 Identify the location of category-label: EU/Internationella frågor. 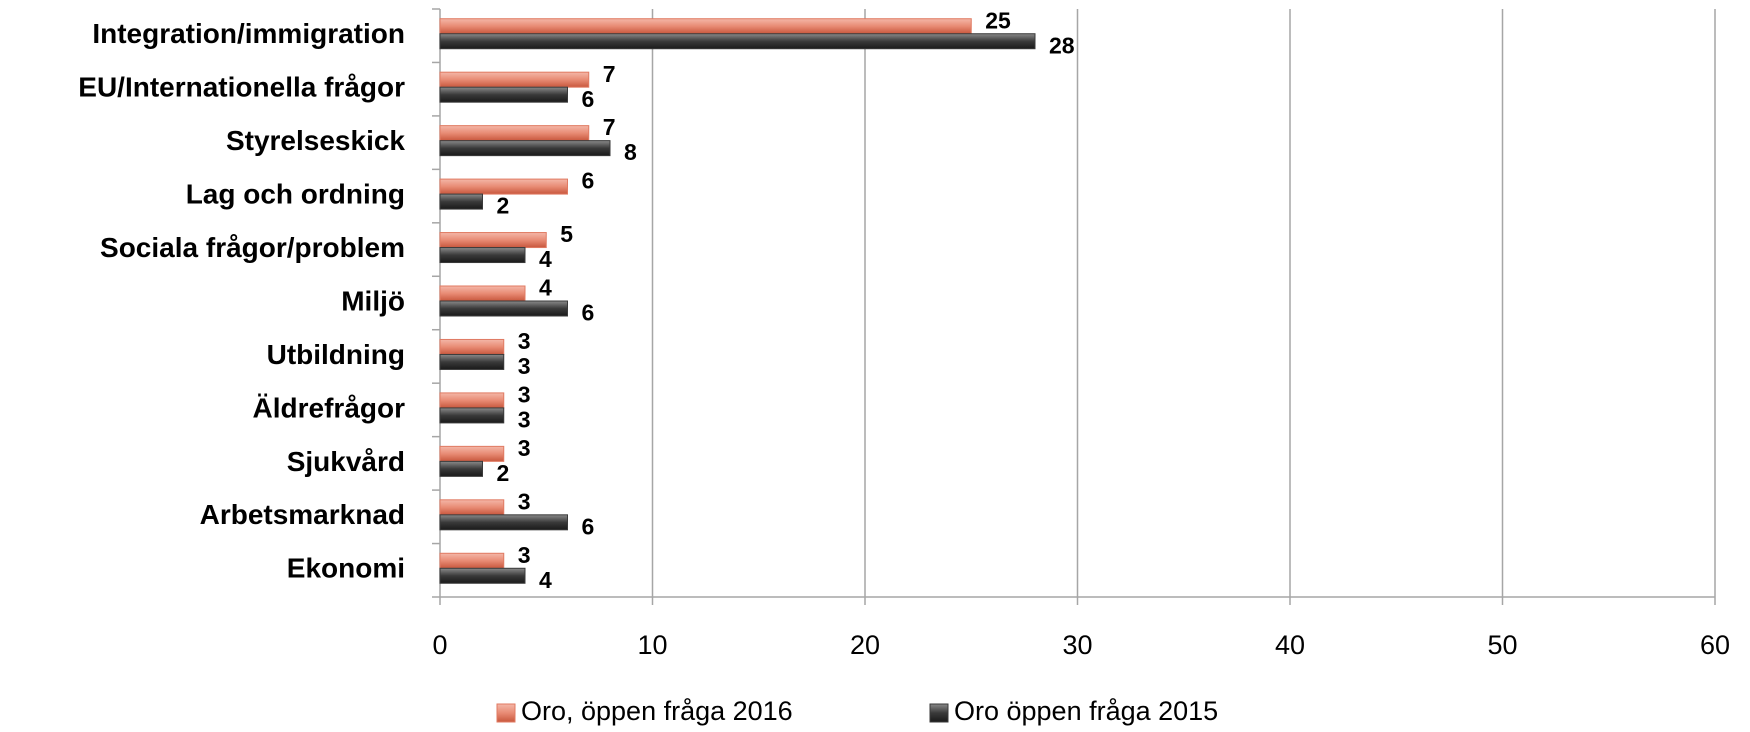
(241, 87).